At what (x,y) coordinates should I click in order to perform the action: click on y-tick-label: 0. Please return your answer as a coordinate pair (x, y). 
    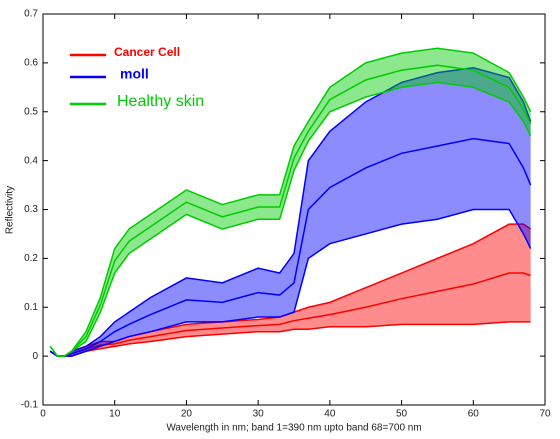
    Looking at the image, I should click on (35, 356).